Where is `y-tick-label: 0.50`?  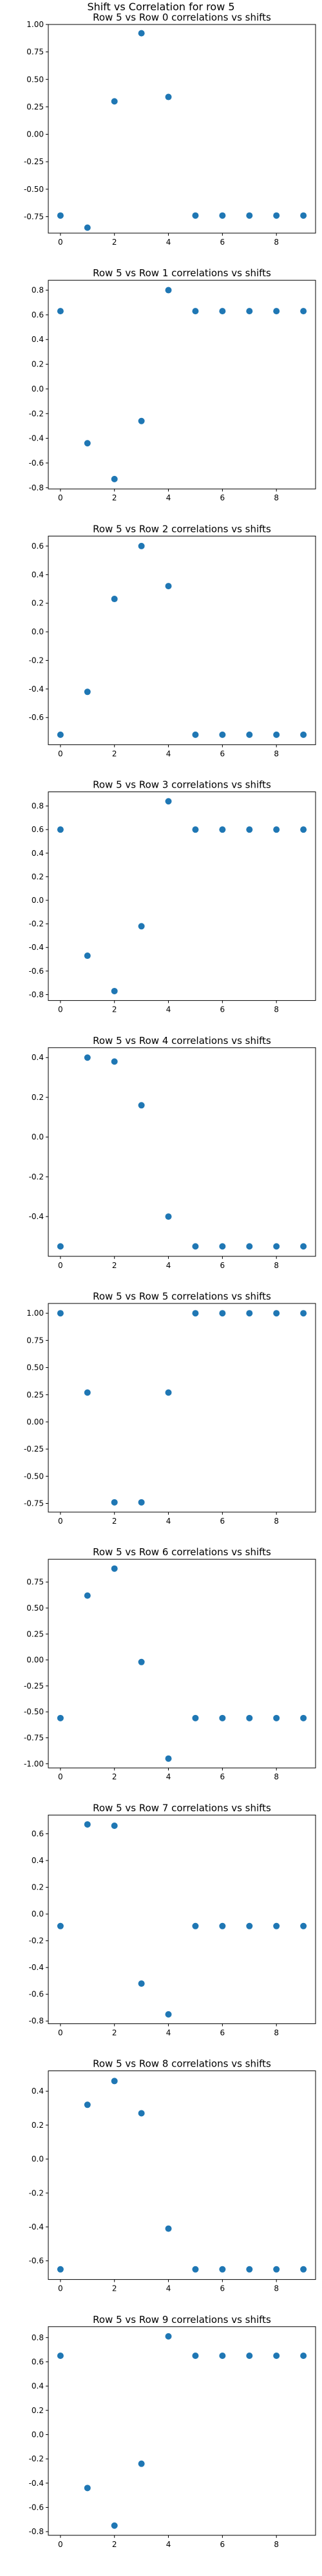
y-tick-label: 0.50 is located at coordinates (35, 1368).